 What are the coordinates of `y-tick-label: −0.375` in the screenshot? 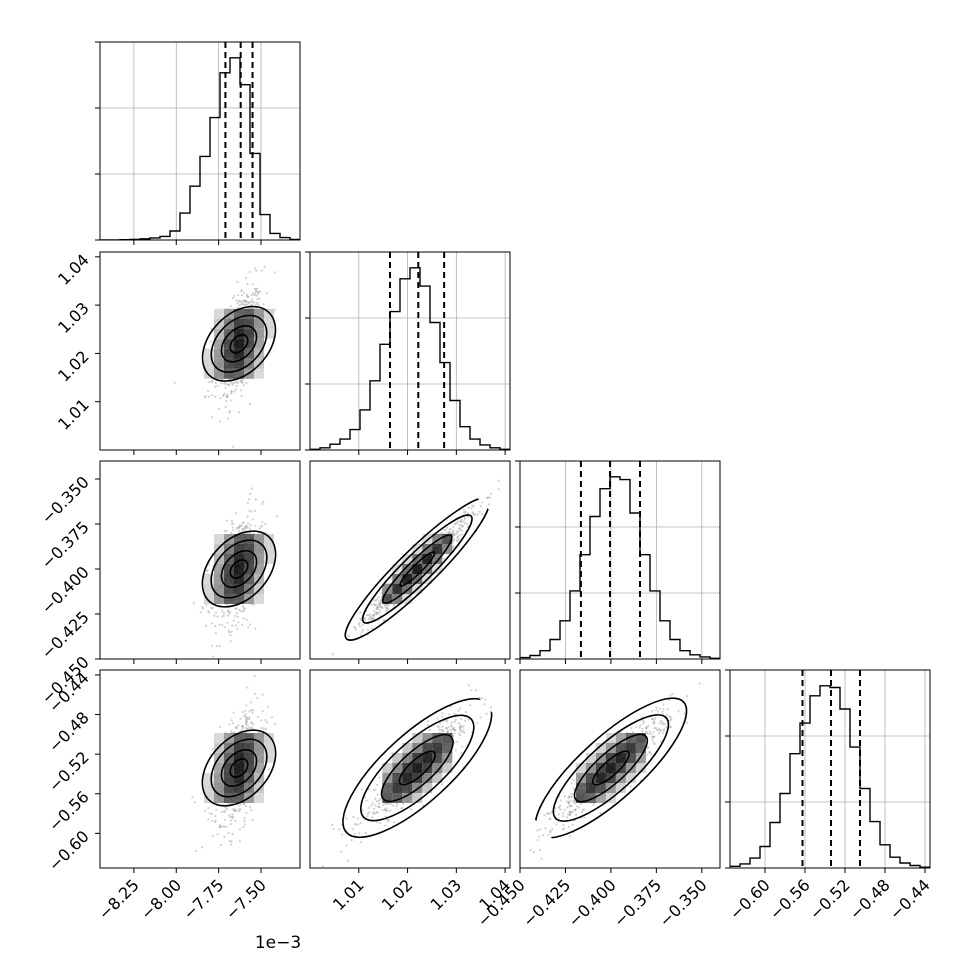 It's located at (65, 544).